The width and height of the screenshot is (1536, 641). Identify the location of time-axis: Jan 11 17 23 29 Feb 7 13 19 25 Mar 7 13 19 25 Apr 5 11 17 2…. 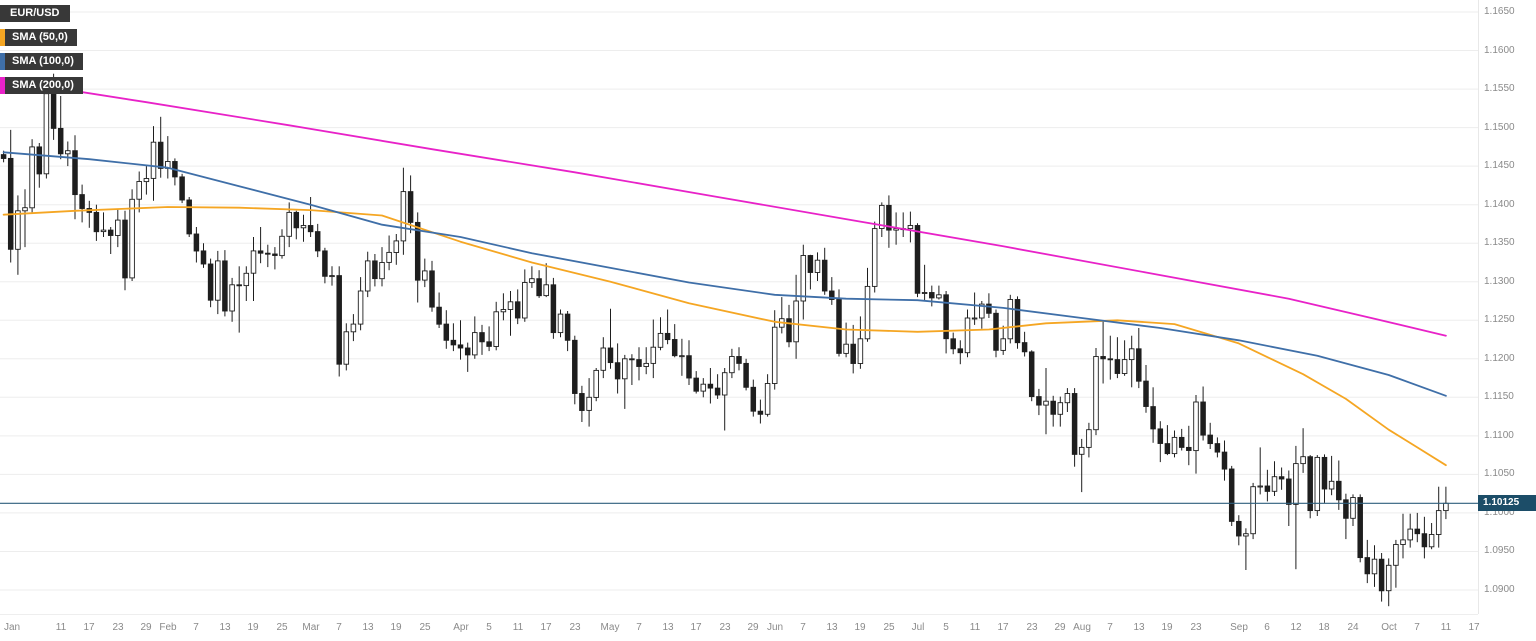
(740, 627).